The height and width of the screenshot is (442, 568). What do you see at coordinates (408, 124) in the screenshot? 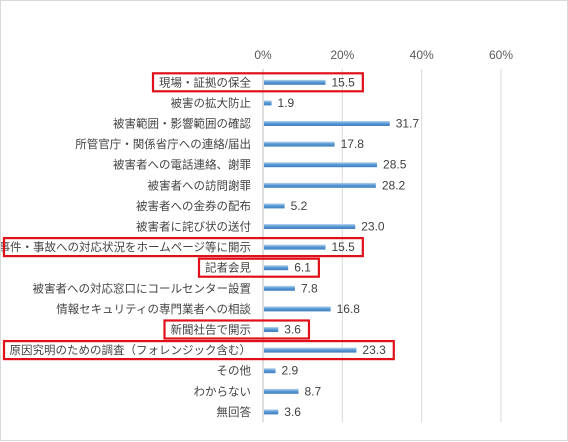
I see `data-label: 31.7` at bounding box center [408, 124].